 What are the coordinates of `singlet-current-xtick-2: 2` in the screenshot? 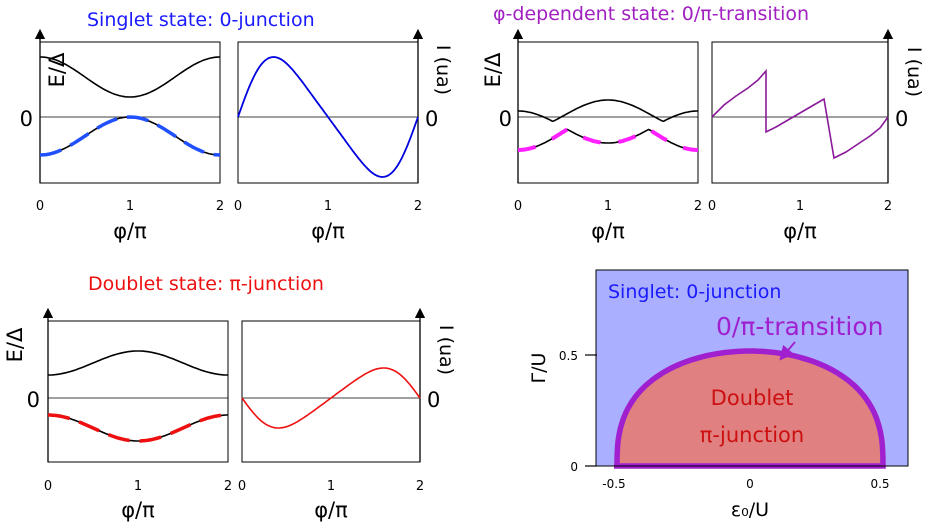 It's located at (418, 206).